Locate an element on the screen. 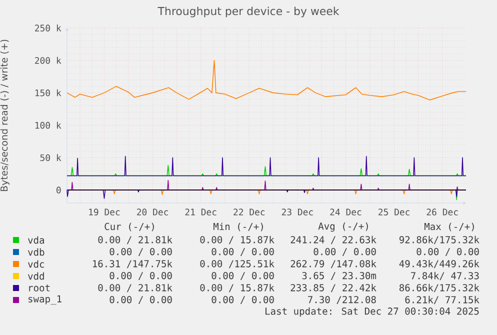 This screenshot has height=335, width=497. x-tick-label: 22 Dec is located at coordinates (249, 212).